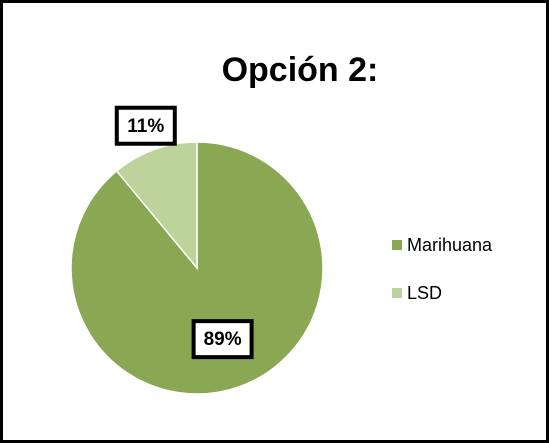 This screenshot has height=443, width=549. I want to click on pie-slice, so click(156, 206).